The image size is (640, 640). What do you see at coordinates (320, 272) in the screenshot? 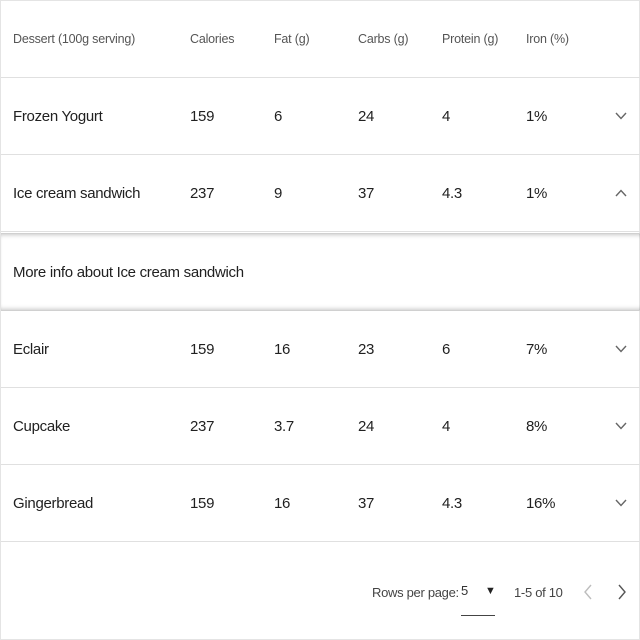
I see `row-detail-panel: More info about Ice cream sandwich` at bounding box center [320, 272].